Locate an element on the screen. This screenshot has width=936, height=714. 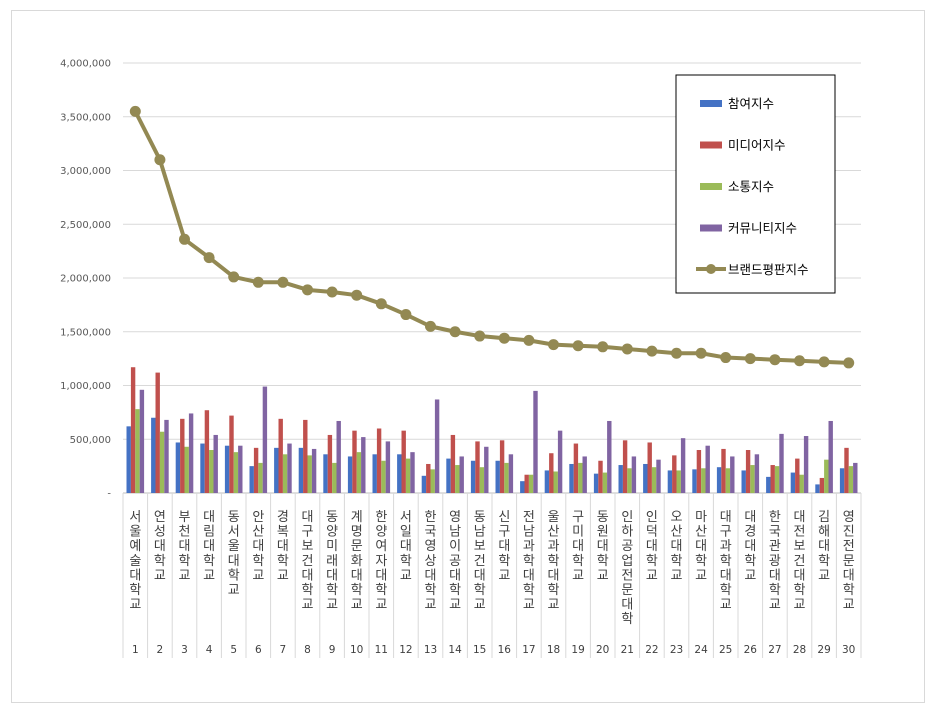
x-rank-label: 26 is located at coordinates (751, 650).